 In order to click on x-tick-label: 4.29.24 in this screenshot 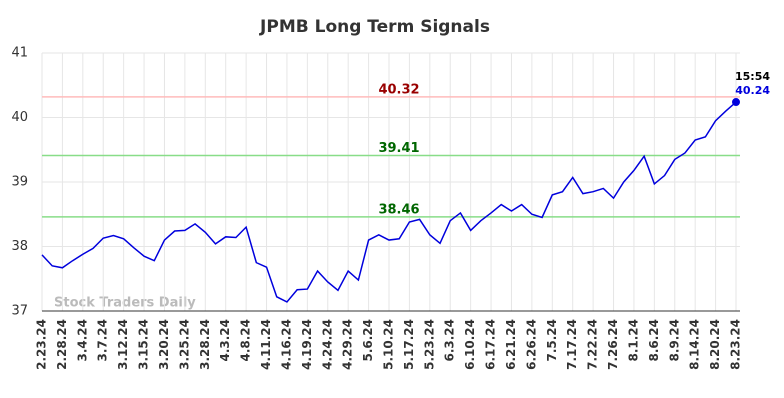, I will do `click(348, 344)`.